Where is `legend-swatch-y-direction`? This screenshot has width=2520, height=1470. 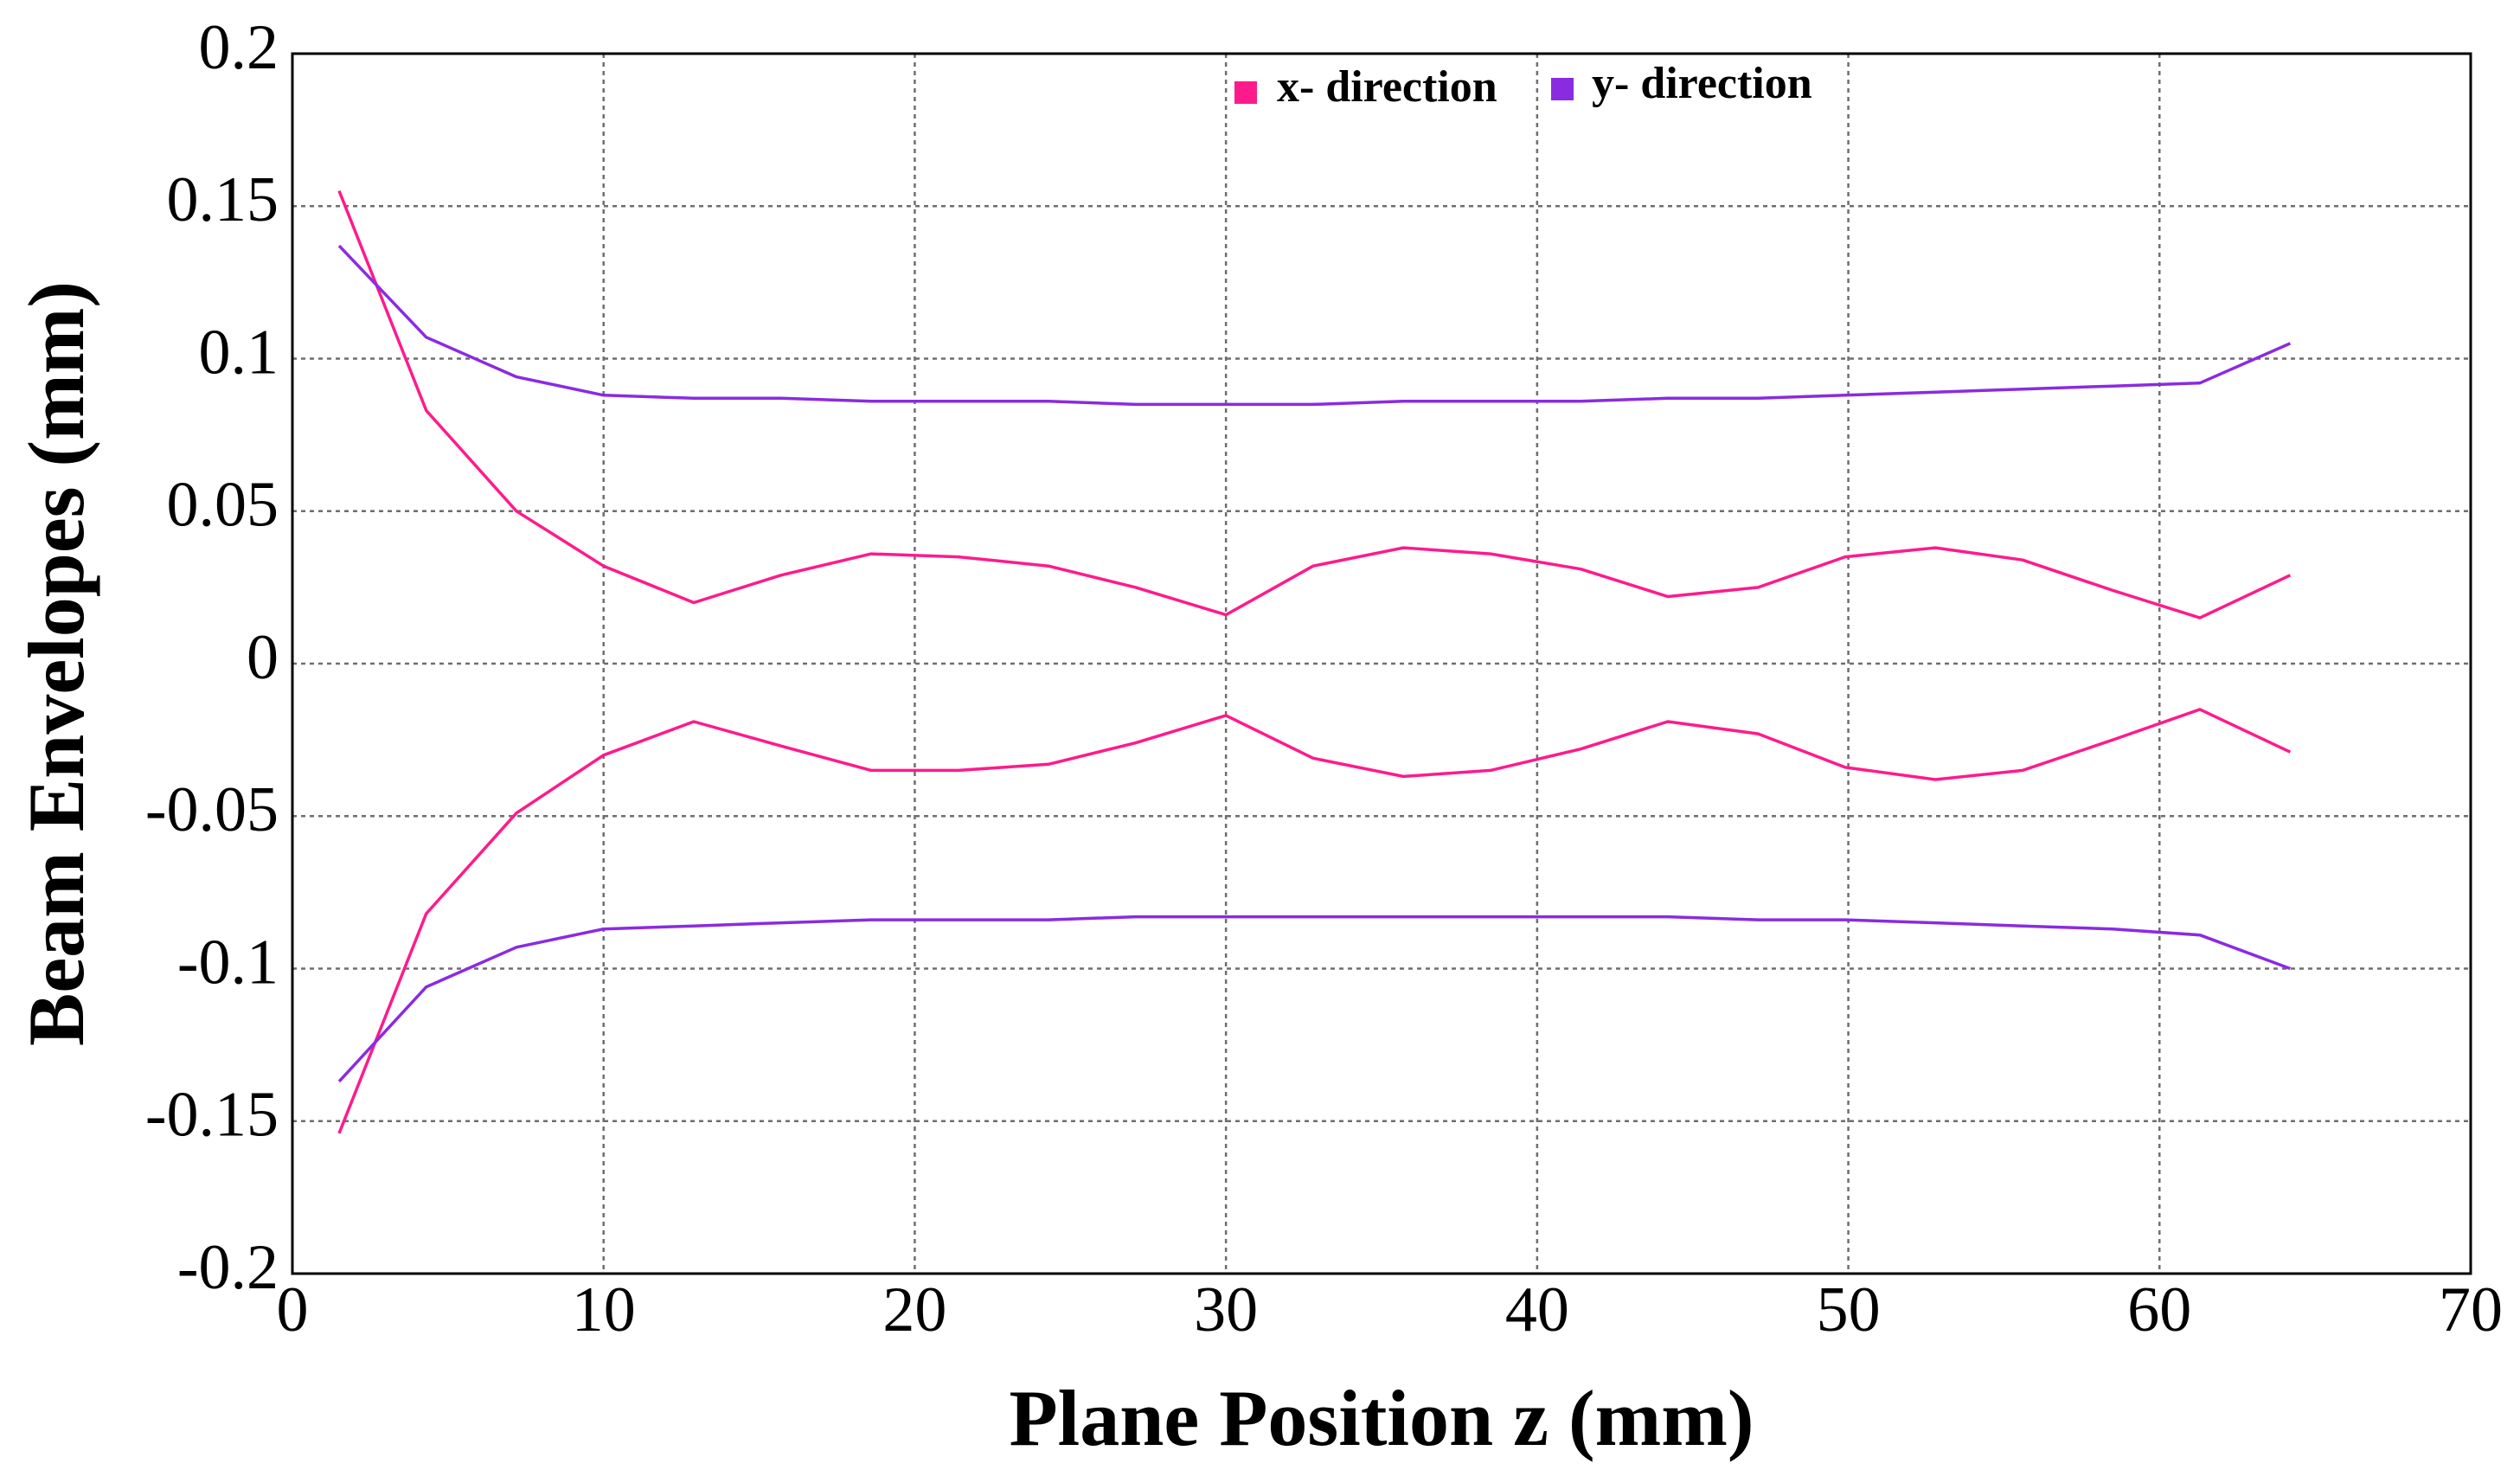
legend-swatch-y-direction is located at coordinates (1562, 89).